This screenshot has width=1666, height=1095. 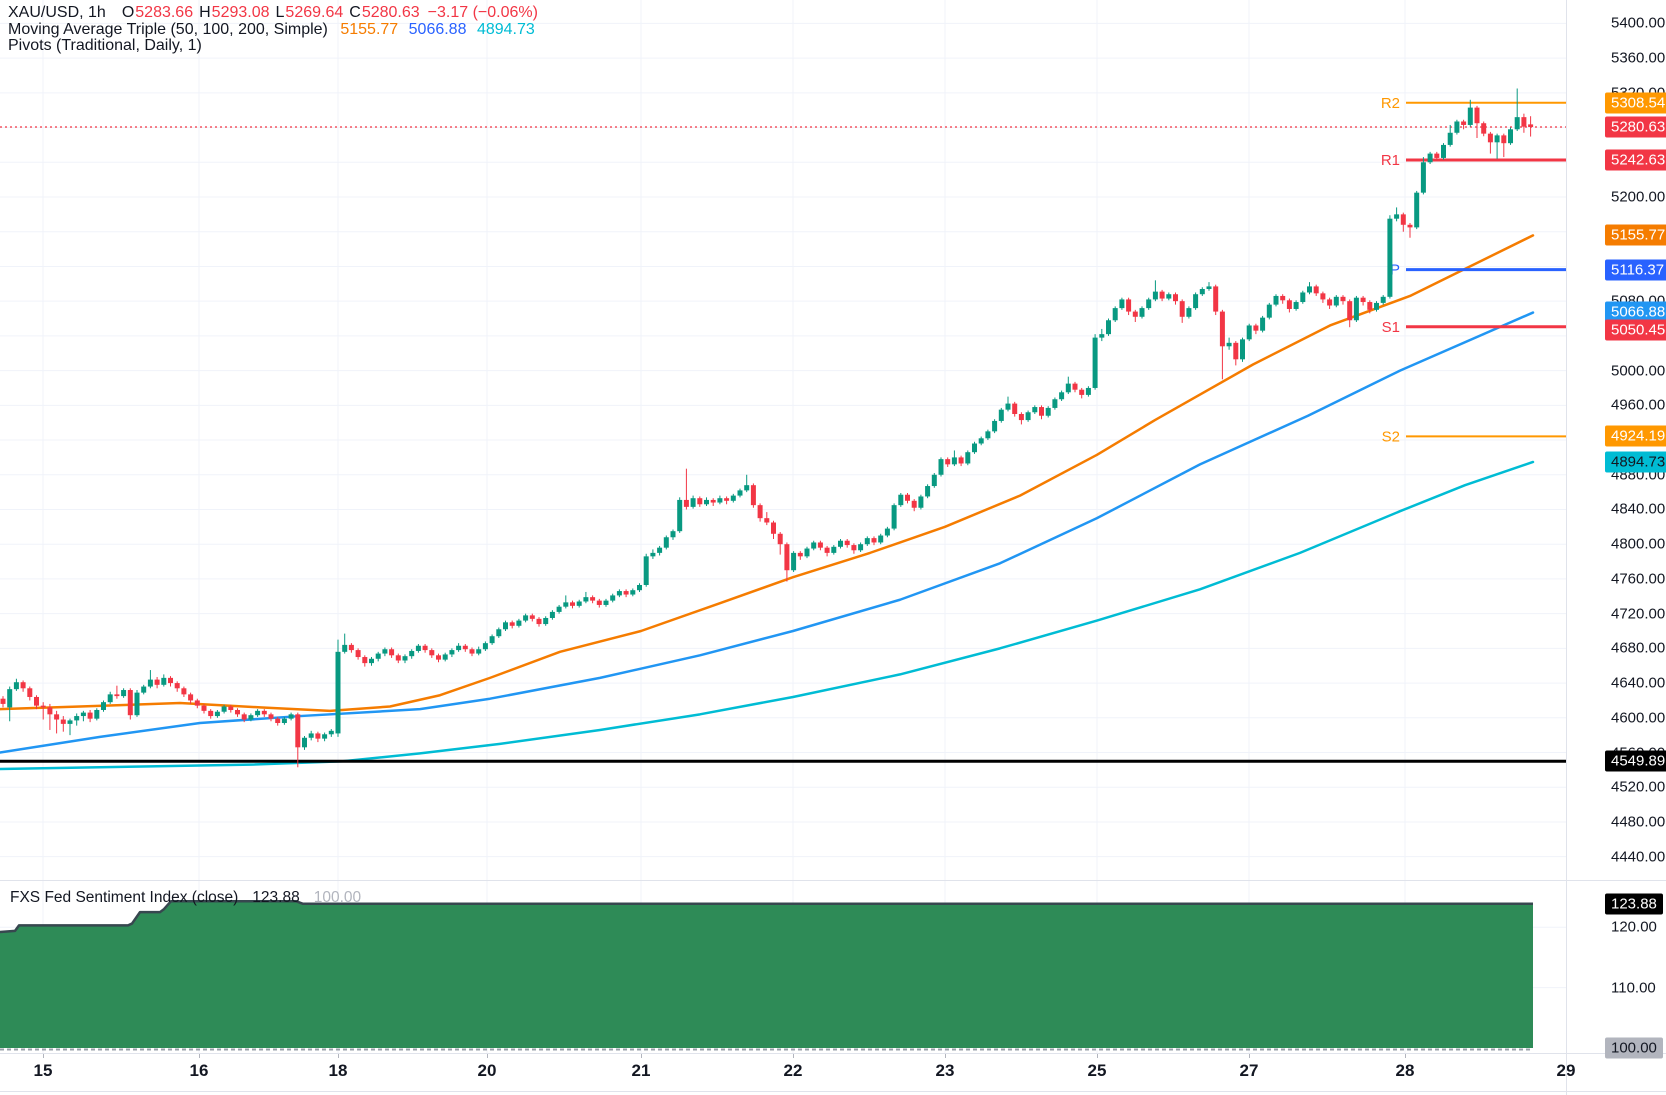 What do you see at coordinates (1634, 904) in the screenshot?
I see `sentiment-badge-123.88: 123.88` at bounding box center [1634, 904].